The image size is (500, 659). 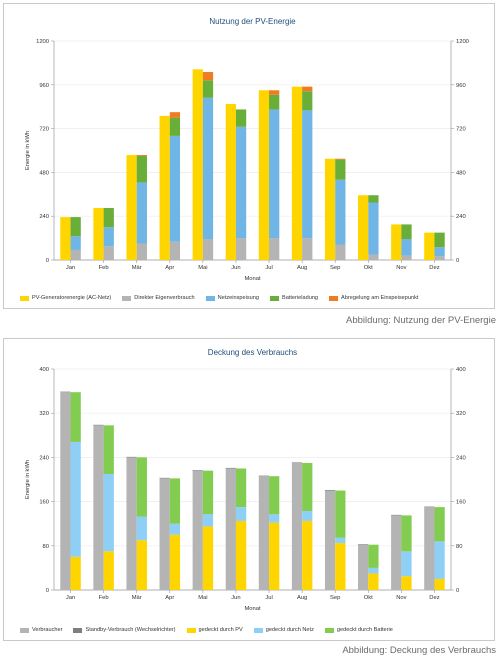 What do you see at coordinates (302, 268) in the screenshot?
I see `x-tick-label: Aug` at bounding box center [302, 268].